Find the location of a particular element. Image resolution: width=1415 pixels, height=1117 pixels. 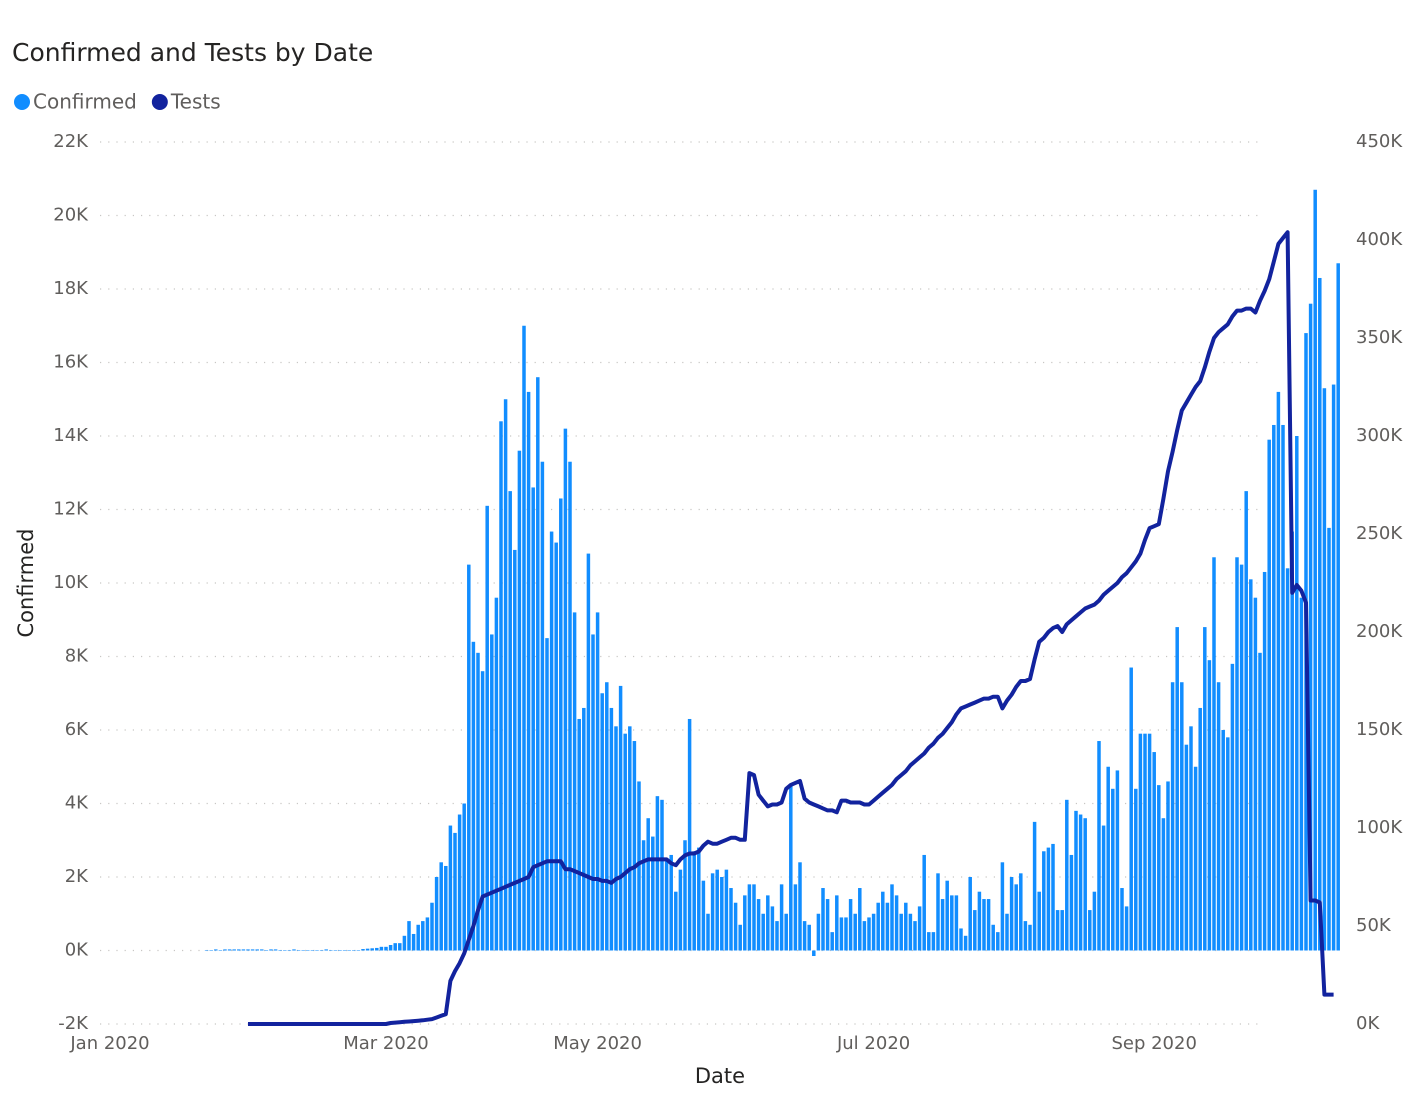

legend-label: Confirmed is located at coordinates (85, 102).